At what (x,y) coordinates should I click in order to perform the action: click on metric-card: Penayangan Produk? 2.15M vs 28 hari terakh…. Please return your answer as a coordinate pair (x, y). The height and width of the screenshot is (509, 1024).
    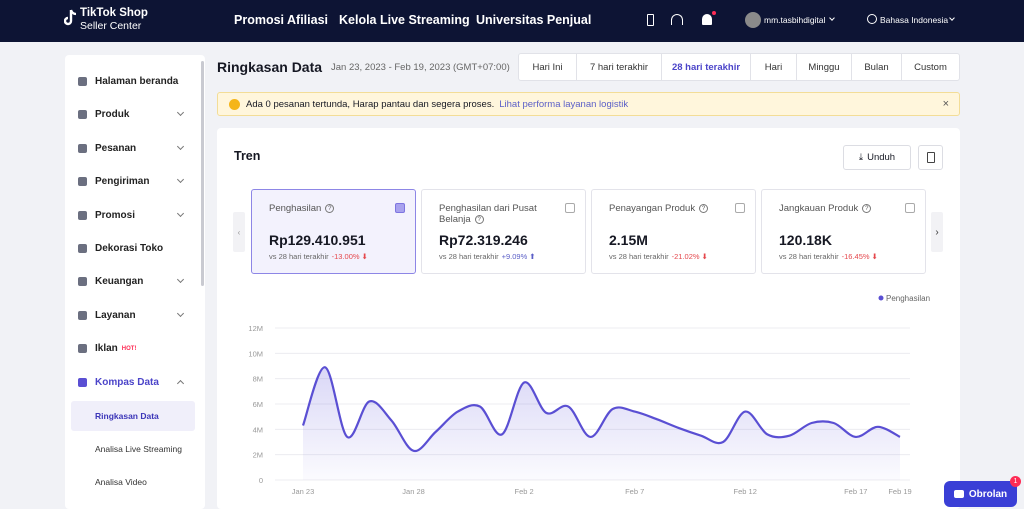
    Looking at the image, I should click on (673, 231).